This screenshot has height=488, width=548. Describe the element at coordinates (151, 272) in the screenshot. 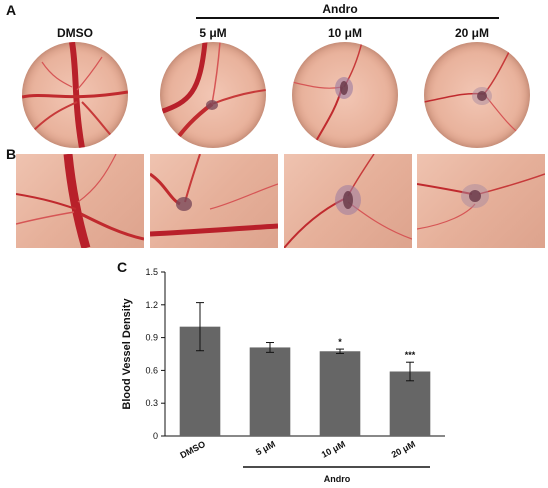

I see `y-tick-label: 1.5` at that location.